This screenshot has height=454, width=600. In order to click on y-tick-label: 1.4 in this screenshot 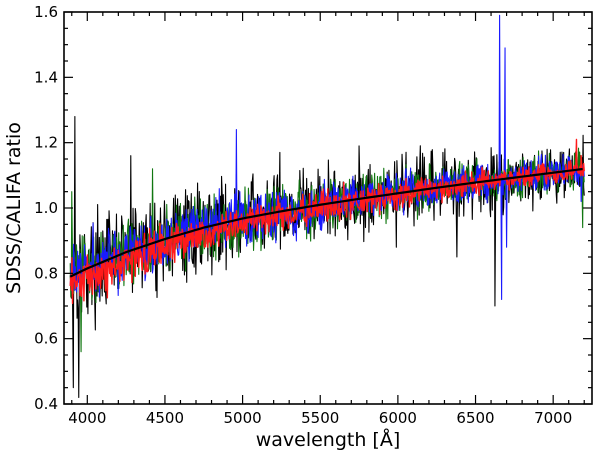, I will do `click(46, 77)`.